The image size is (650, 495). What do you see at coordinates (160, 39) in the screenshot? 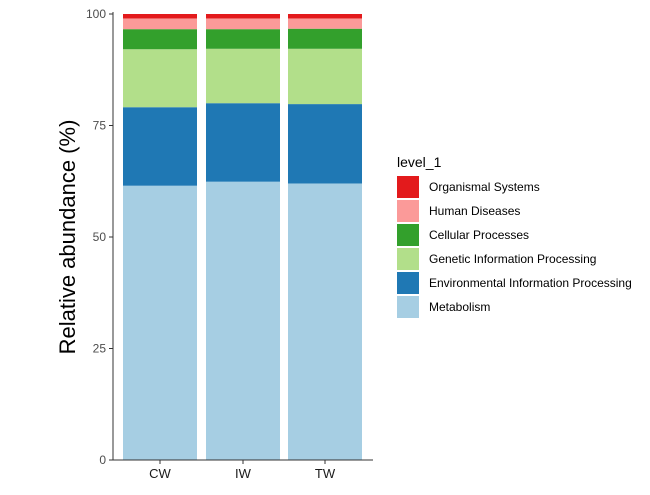
I see `bar-cw-cellular-processes` at bounding box center [160, 39].